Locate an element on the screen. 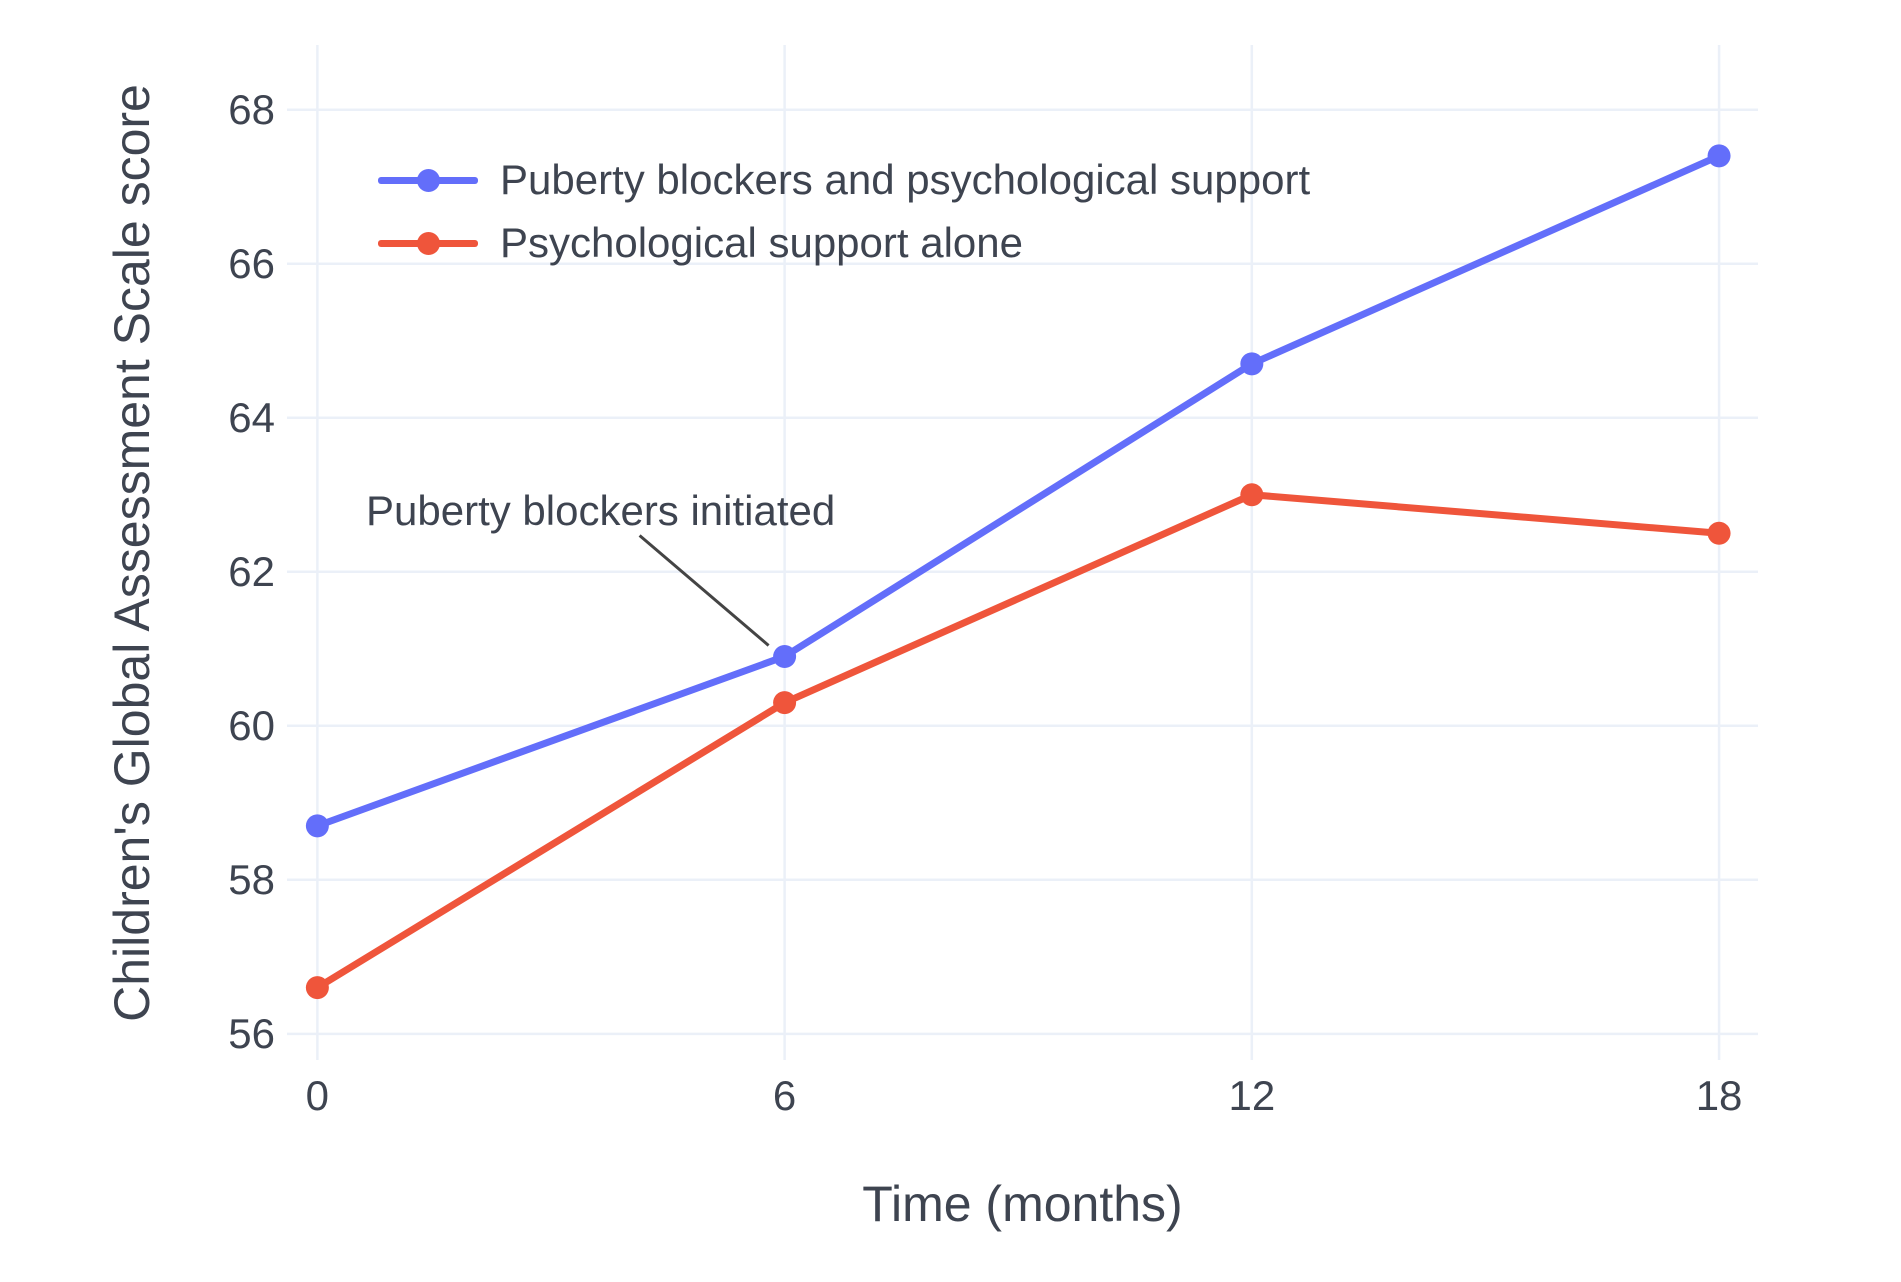  x-axis-title: Time (months) is located at coordinates (1022, 1204).